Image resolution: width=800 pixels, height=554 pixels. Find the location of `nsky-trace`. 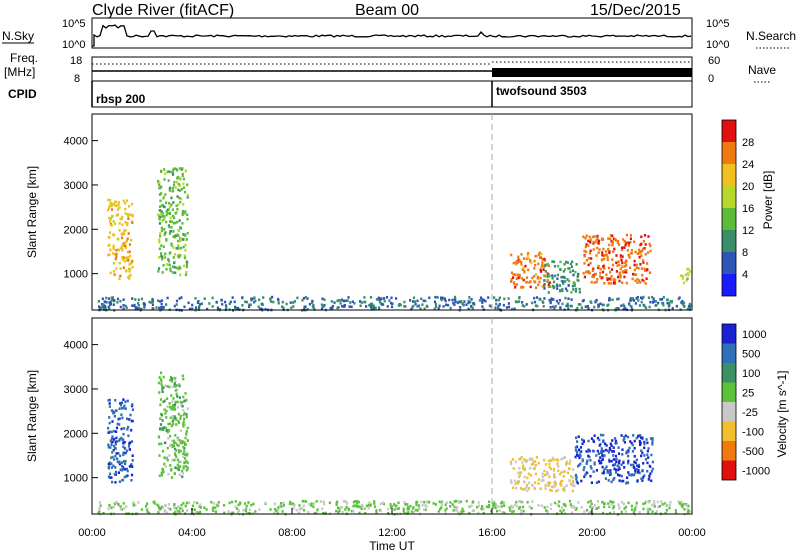

nsky-trace is located at coordinates (392, 35).